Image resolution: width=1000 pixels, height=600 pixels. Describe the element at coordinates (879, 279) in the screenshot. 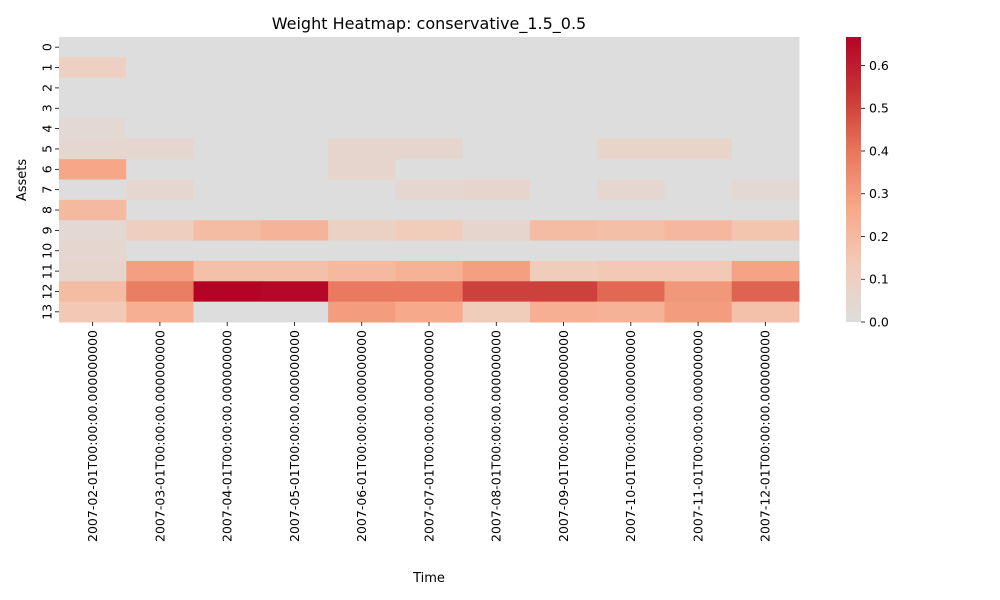

I see `colorbar-tick-label: 0.1` at that location.